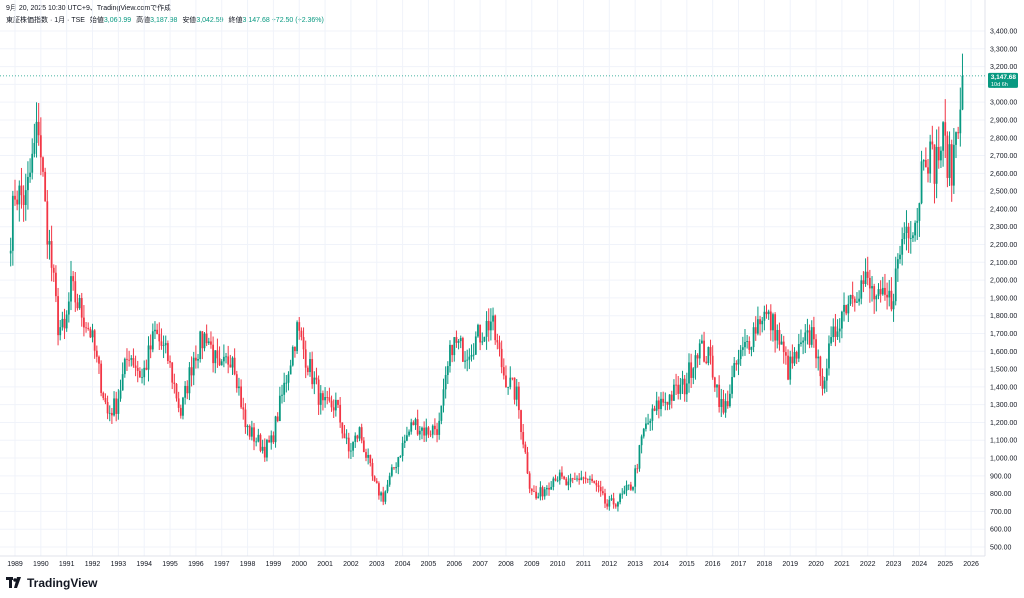  Describe the element at coordinates (1001, 530) in the screenshot. I see `y-tick-label: 600.00` at that location.